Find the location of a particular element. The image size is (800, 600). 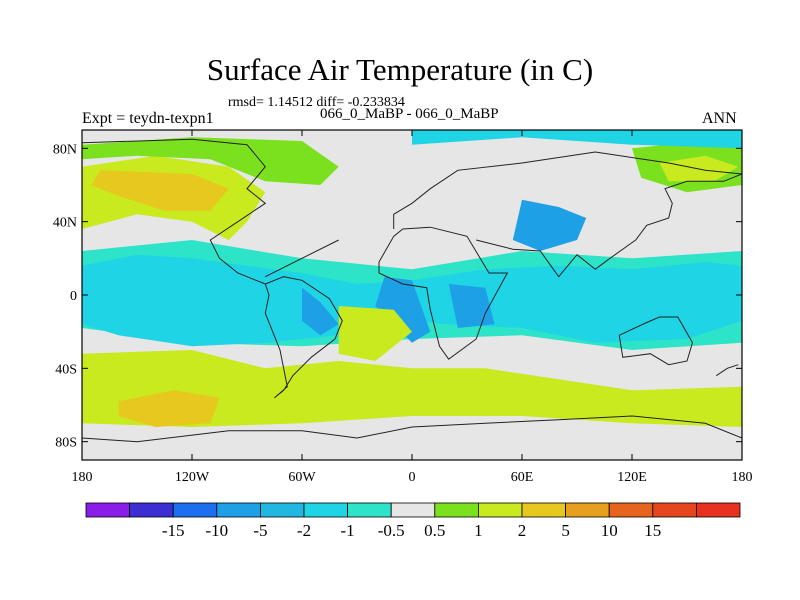

x-tick-label: 0 is located at coordinates (412, 477).